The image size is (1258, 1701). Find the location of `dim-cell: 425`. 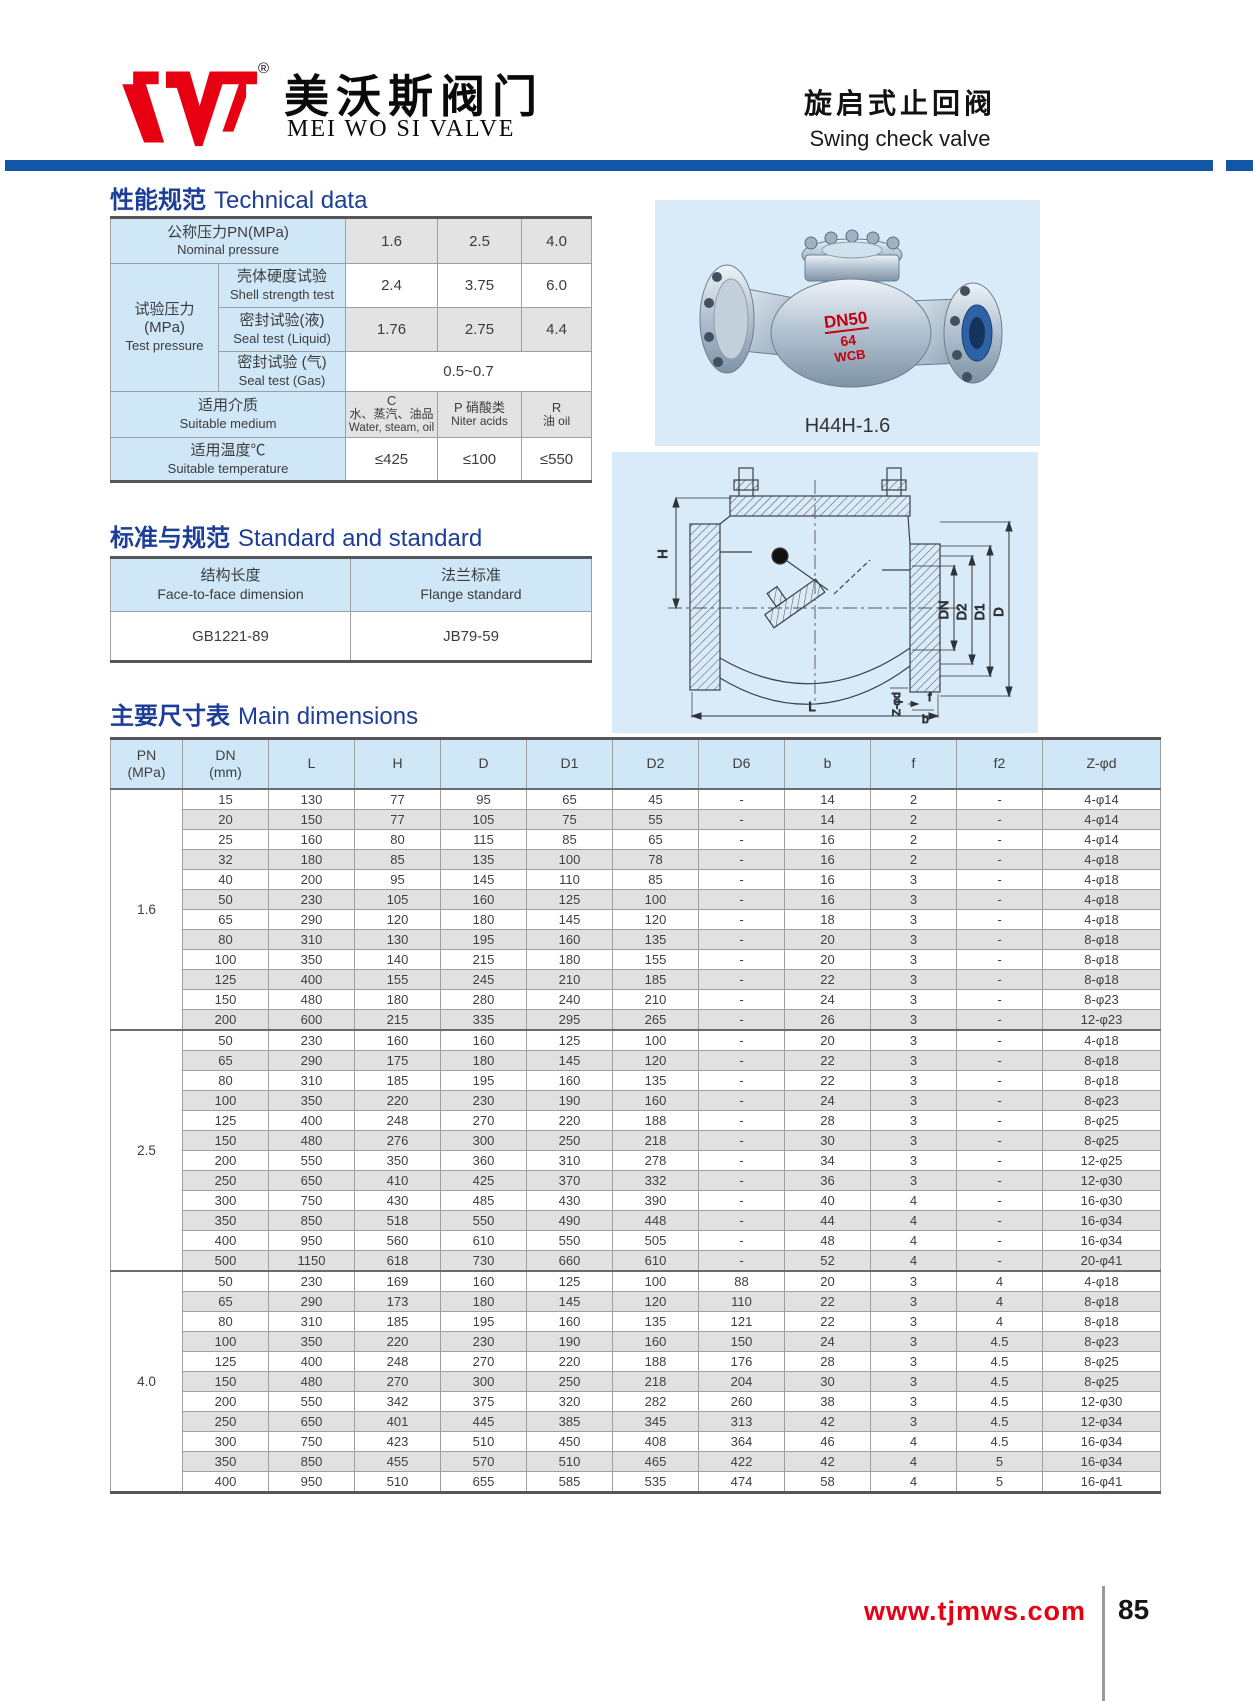

dim-cell: 425 is located at coordinates (483, 1180).